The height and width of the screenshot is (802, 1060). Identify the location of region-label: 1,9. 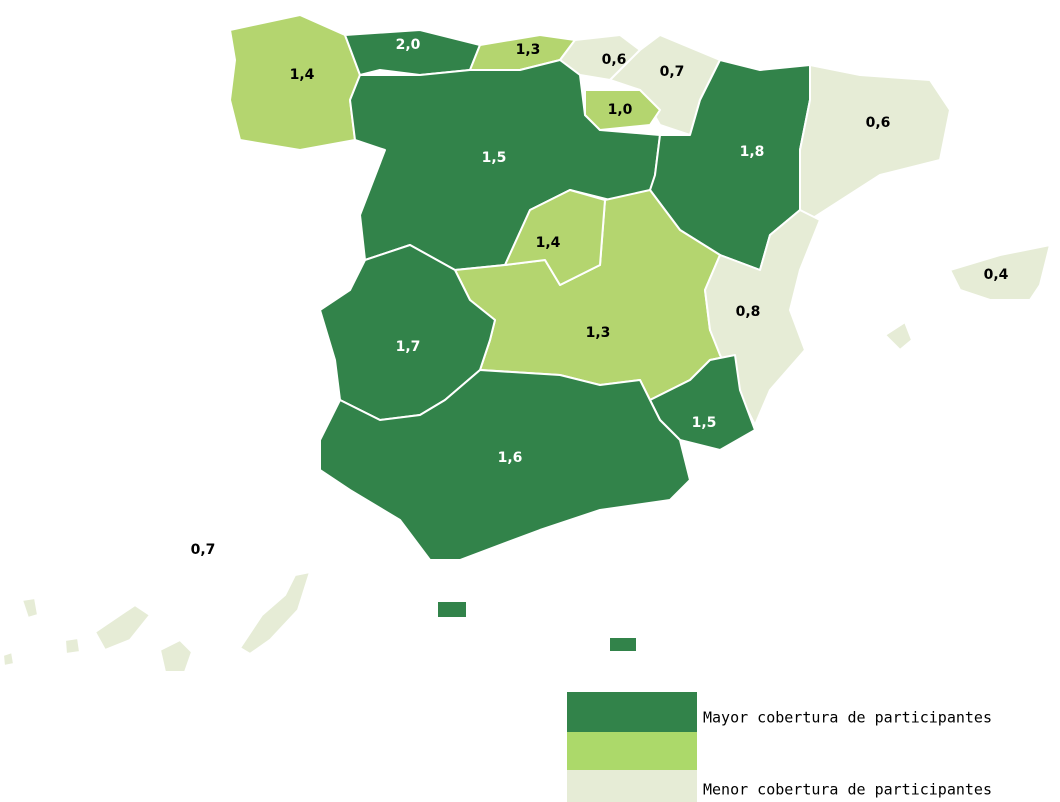
(451, 586).